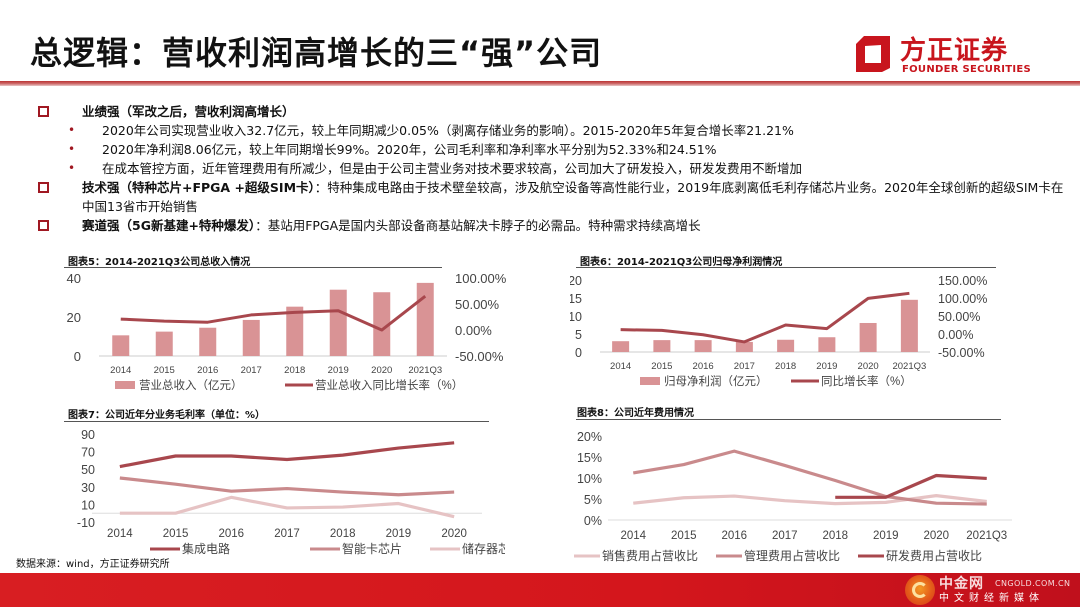  I want to click on y-tick-label: 10%, so click(589, 479).